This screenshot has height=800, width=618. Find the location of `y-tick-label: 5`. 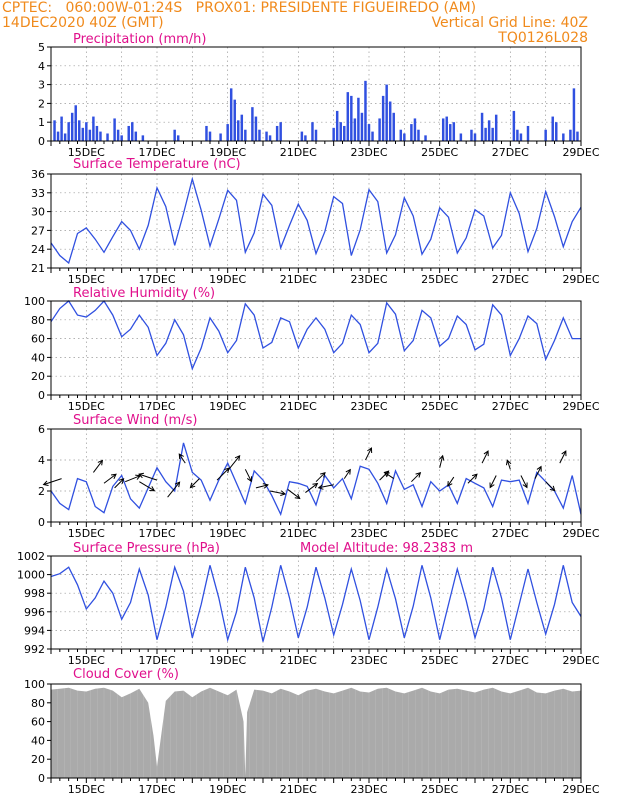

y-tick-label: 5 is located at coordinates (41, 47).